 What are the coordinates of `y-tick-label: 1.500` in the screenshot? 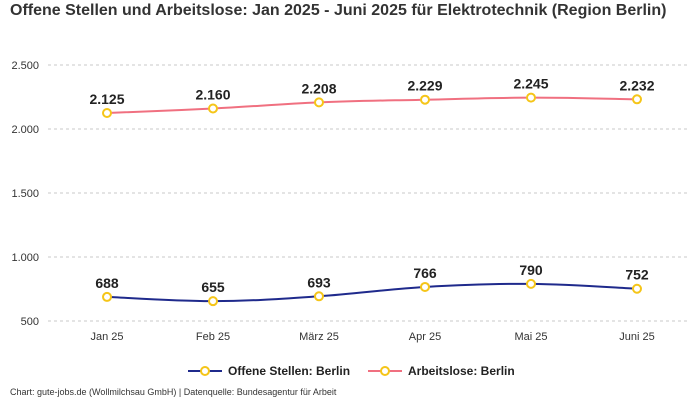 It's located at (25, 194).